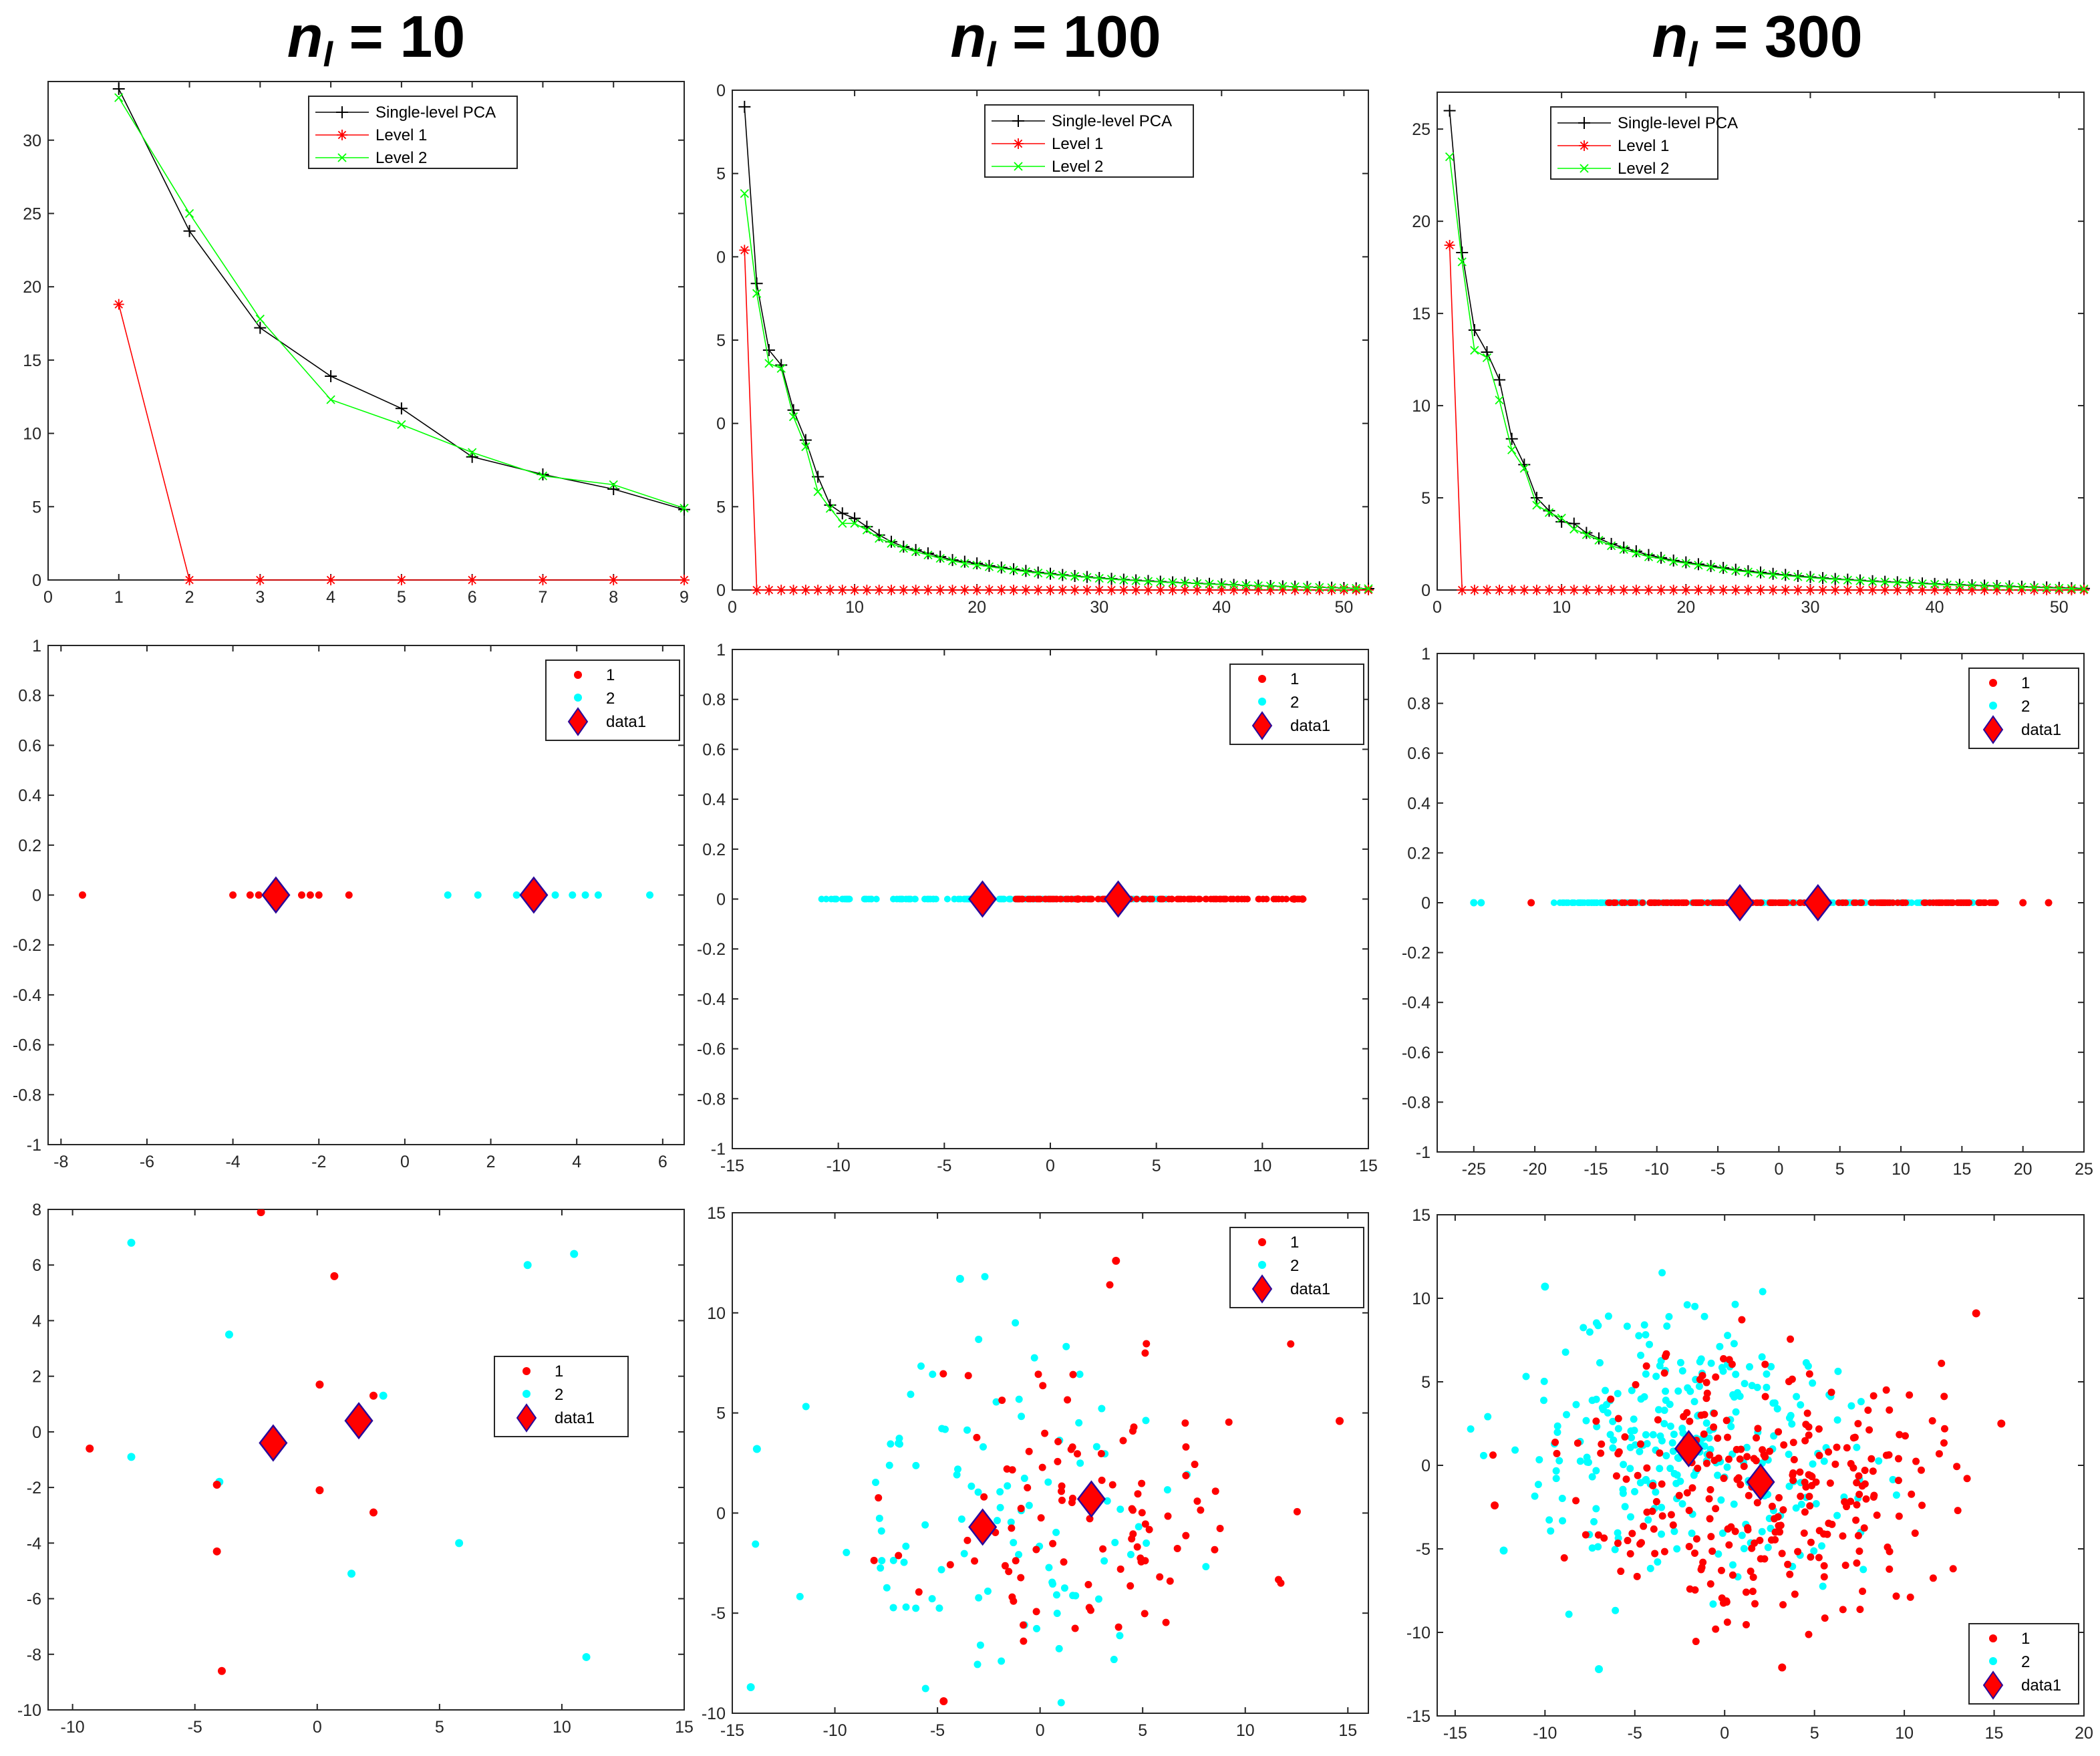 The width and height of the screenshot is (2100, 1756). Describe the element at coordinates (732, 607) in the screenshot. I see `x-tick-label: 0` at that location.